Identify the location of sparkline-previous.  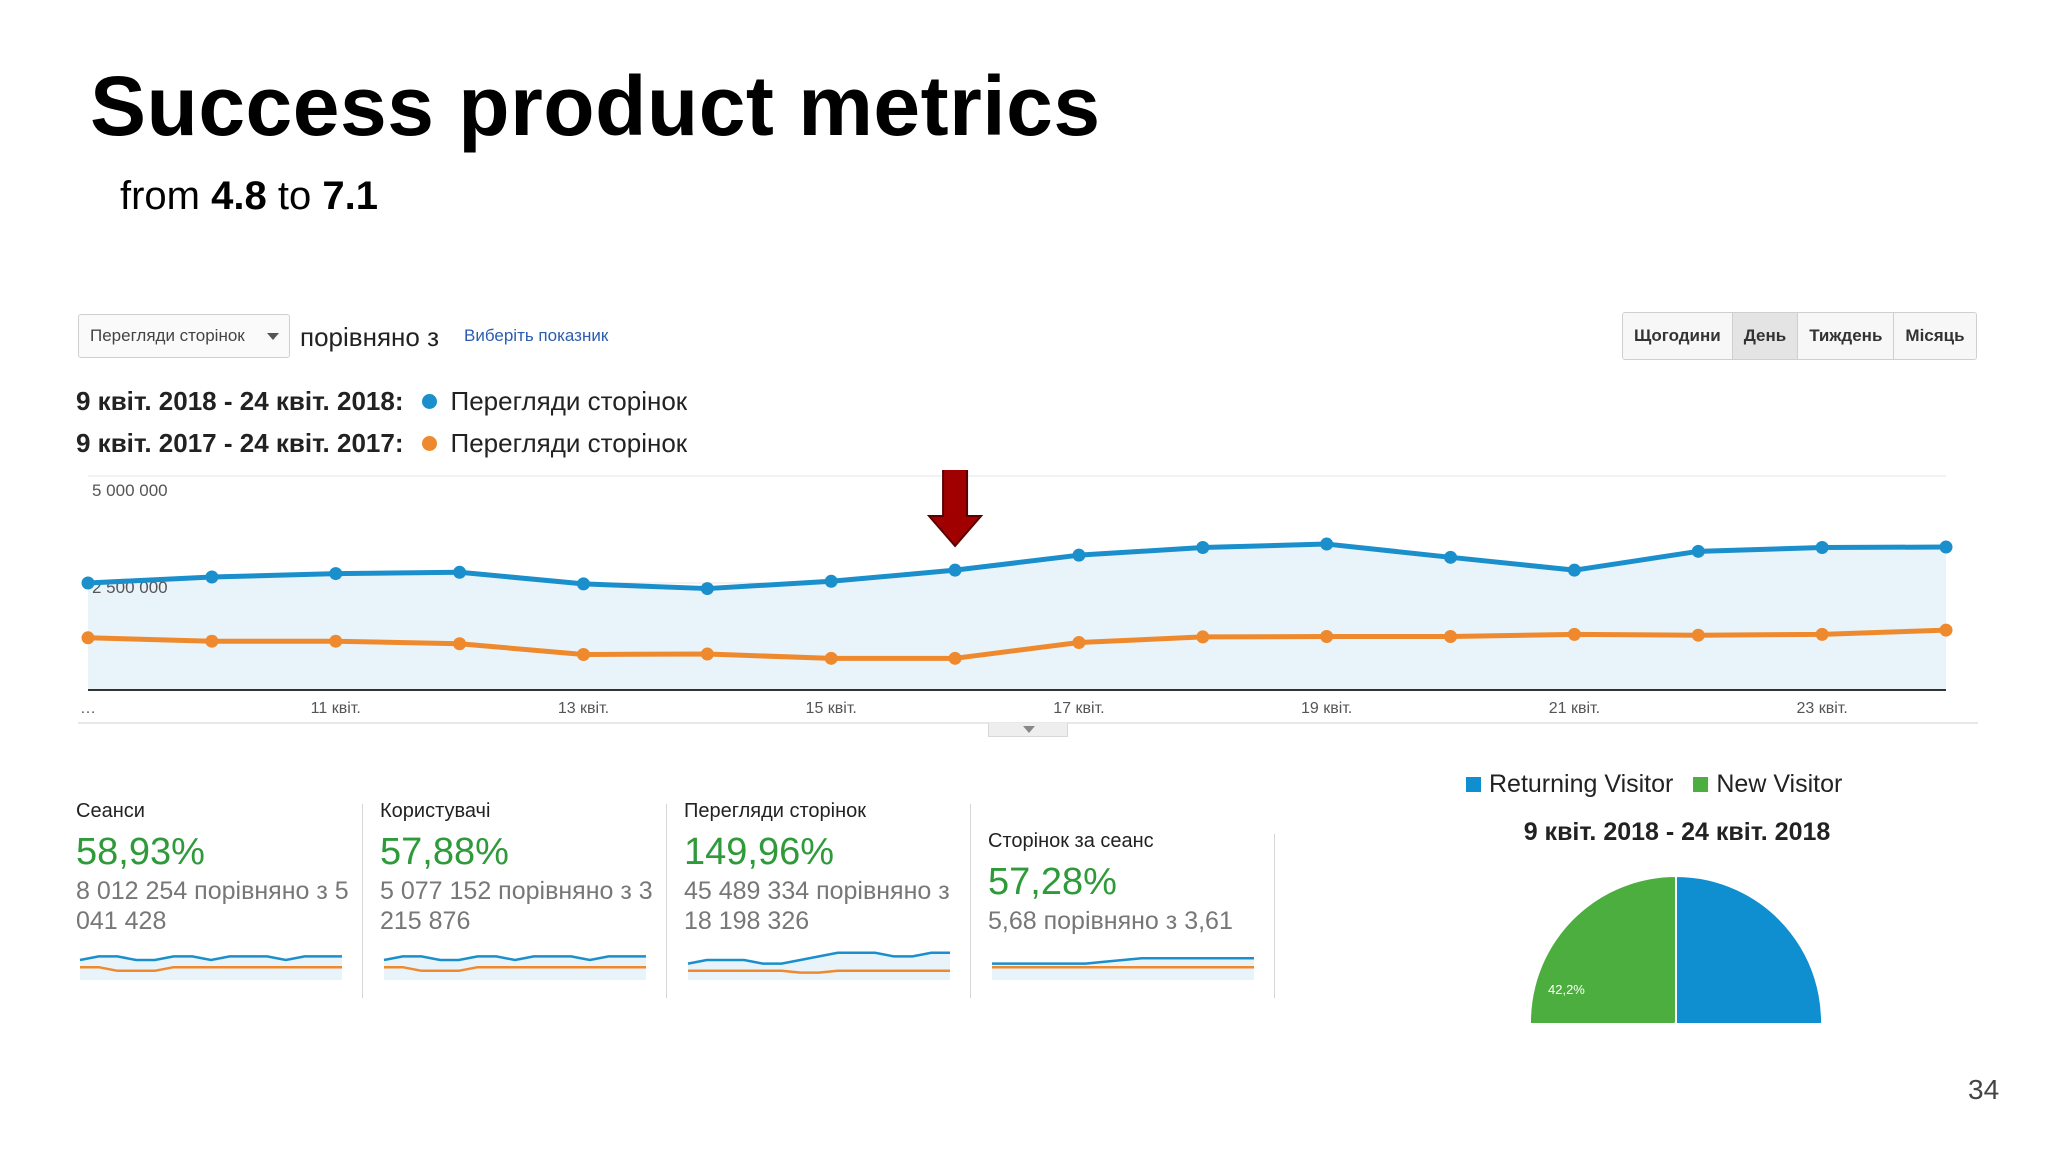
(819, 971).